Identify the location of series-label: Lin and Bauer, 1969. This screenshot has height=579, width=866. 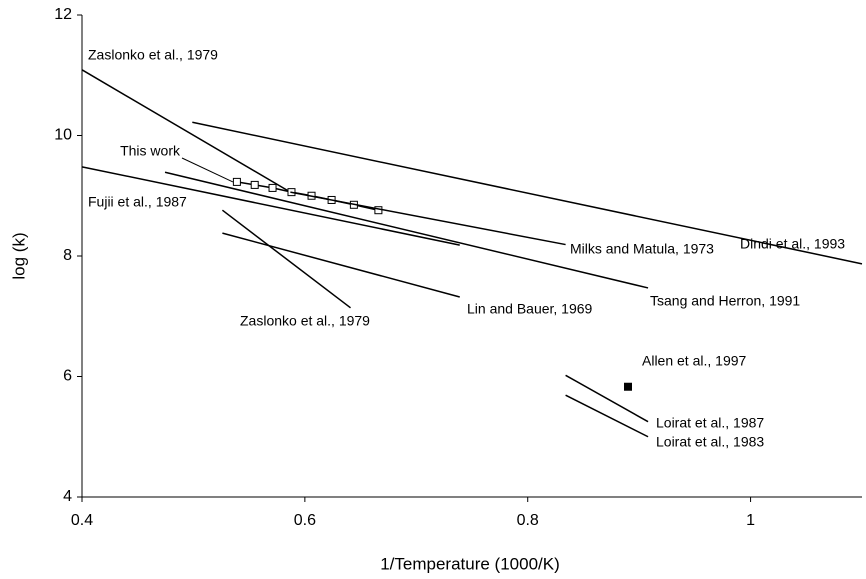
(530, 309).